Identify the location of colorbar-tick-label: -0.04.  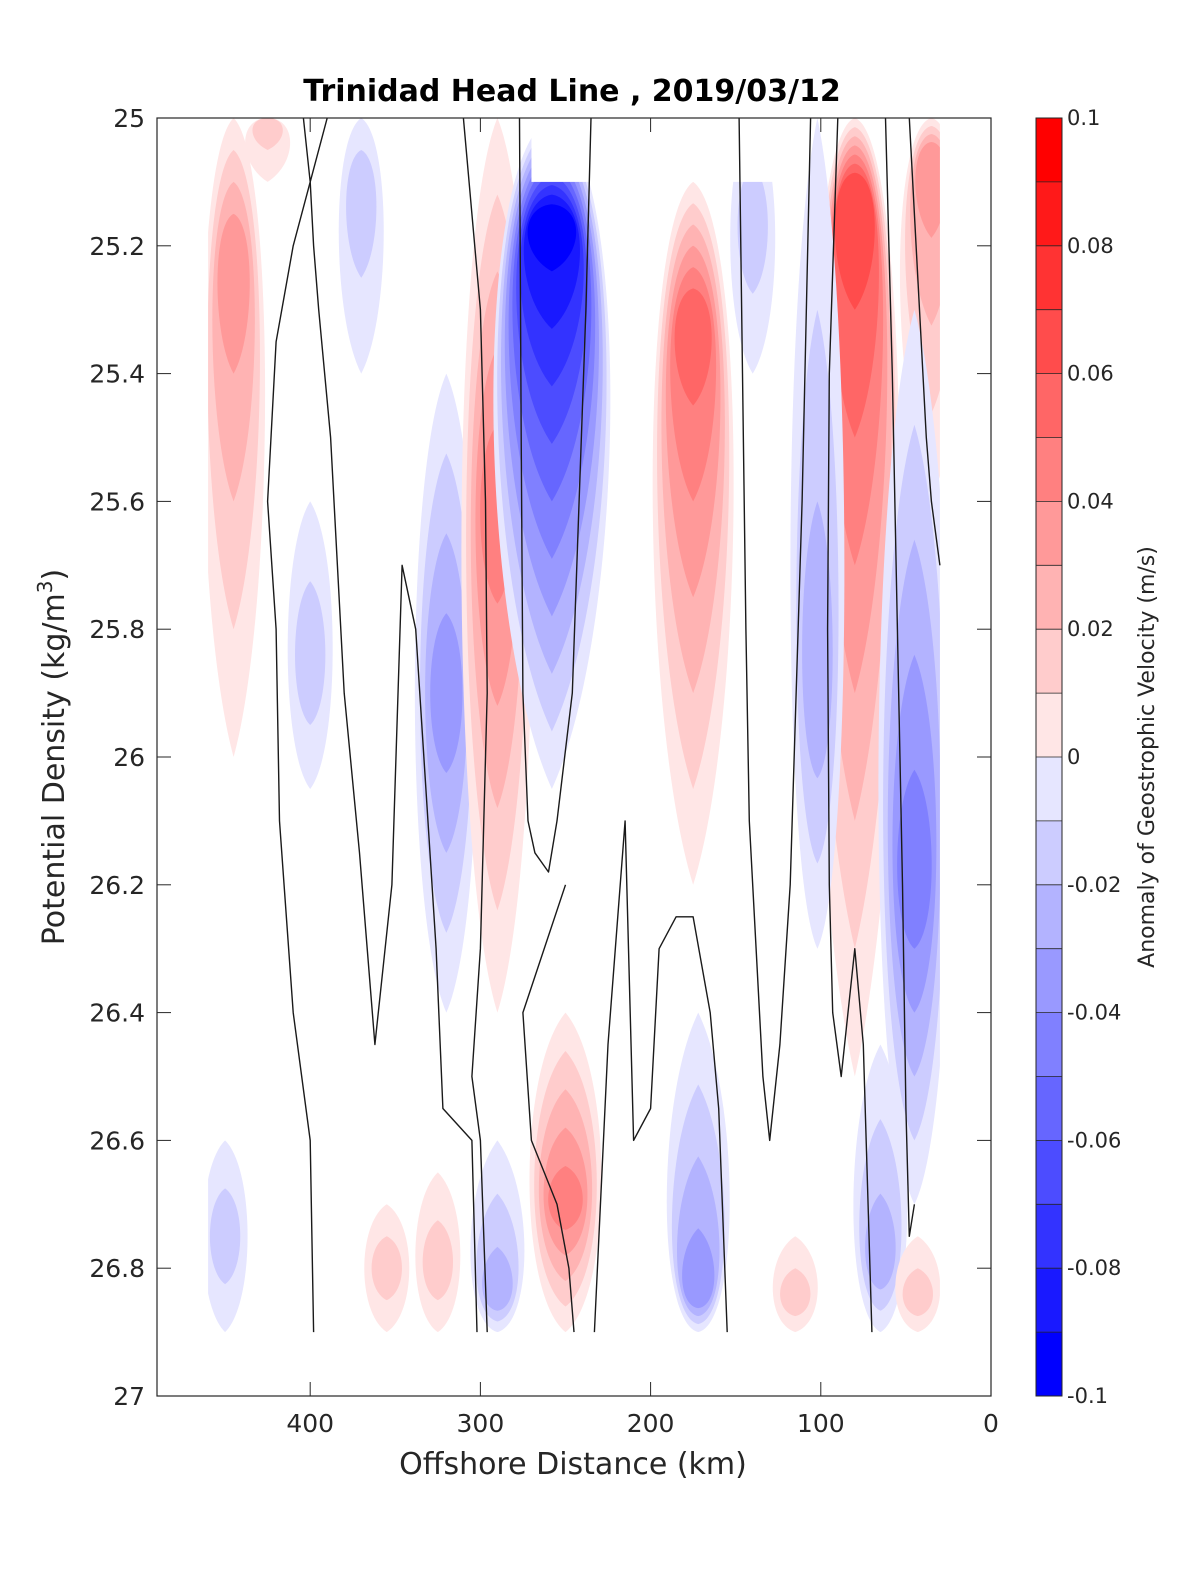
(1094, 1013).